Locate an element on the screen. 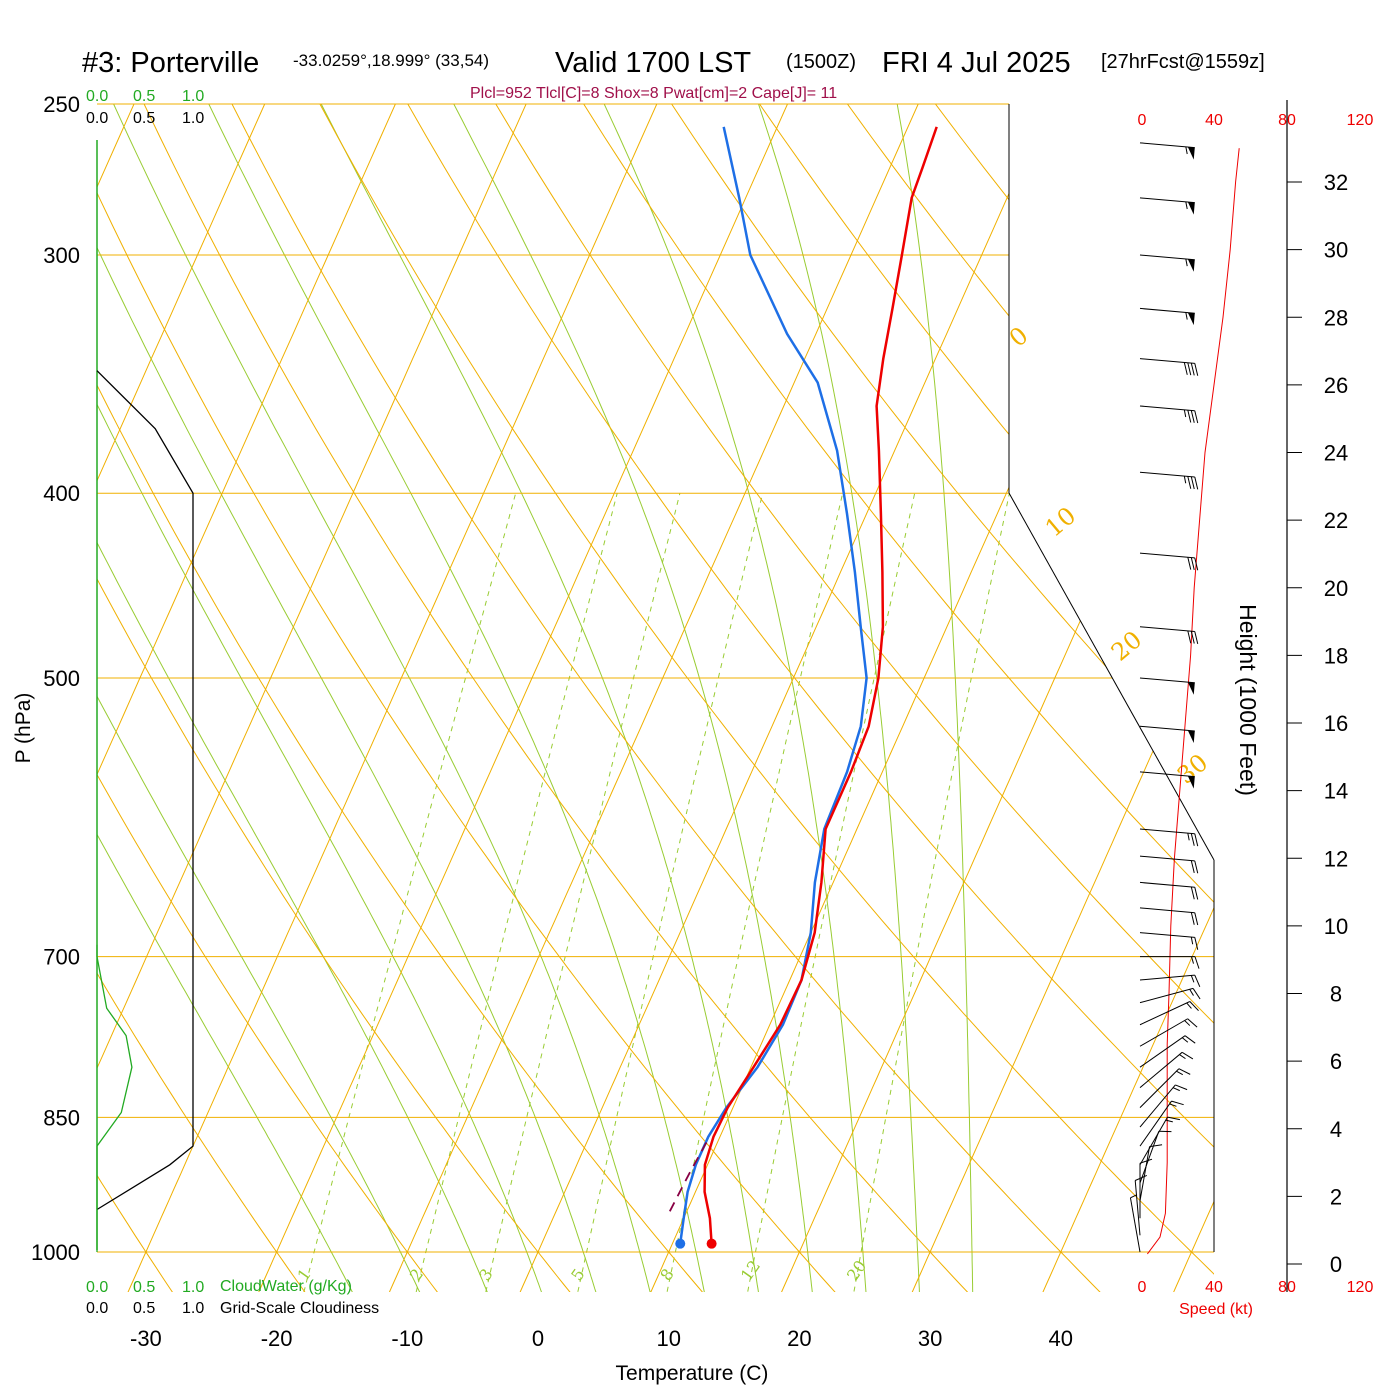 The width and height of the screenshot is (1400, 1400). cloud-profiles is located at coordinates (145, 811).